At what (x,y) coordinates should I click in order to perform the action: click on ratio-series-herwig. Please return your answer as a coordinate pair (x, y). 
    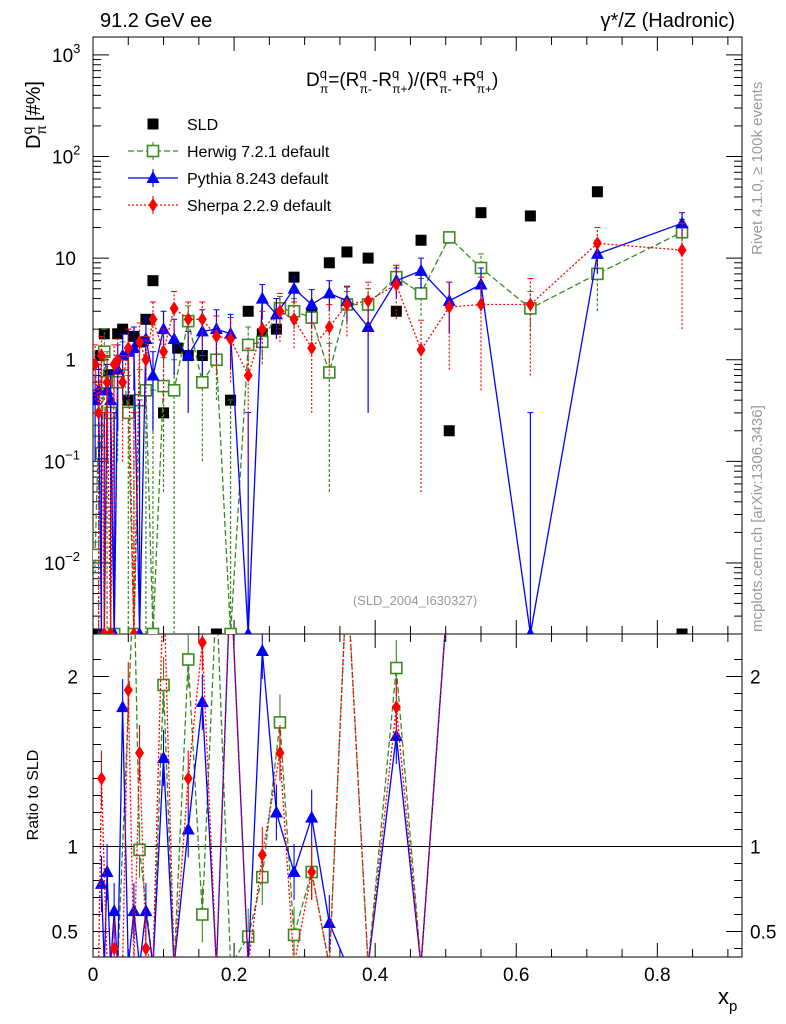
    Looking at the image, I should click on (281, 795).